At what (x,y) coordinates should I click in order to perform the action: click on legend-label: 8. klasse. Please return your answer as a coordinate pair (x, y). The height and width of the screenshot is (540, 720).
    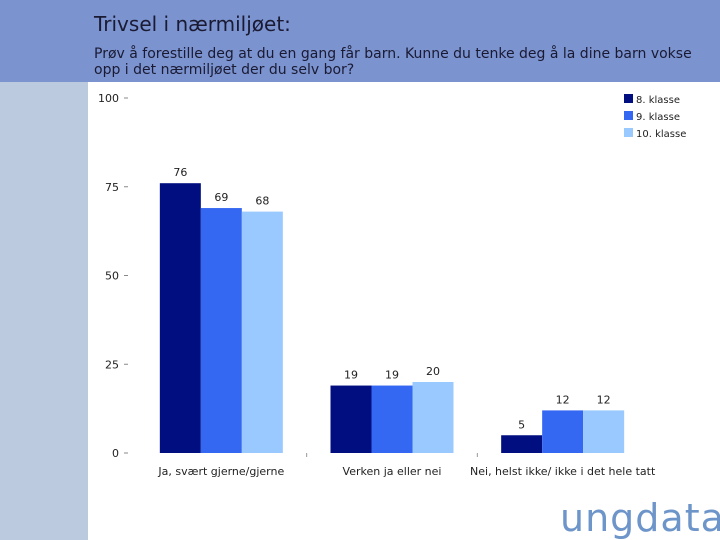
    Looking at the image, I should click on (658, 100).